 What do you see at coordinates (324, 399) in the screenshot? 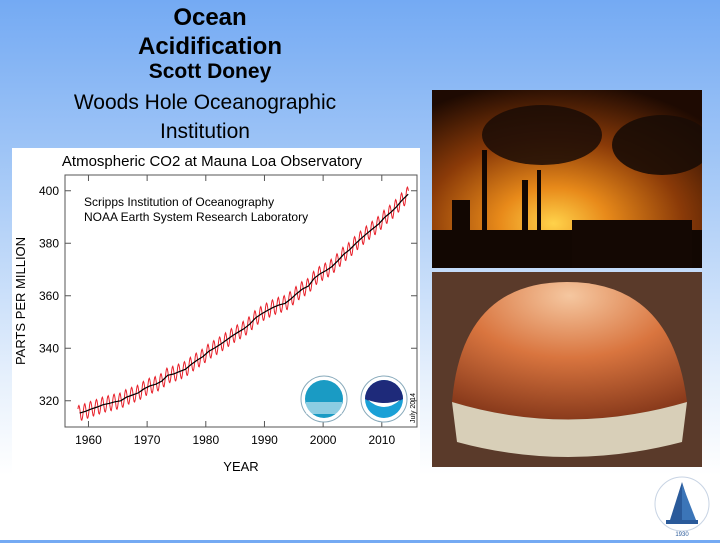
I see `scripps-logo` at bounding box center [324, 399].